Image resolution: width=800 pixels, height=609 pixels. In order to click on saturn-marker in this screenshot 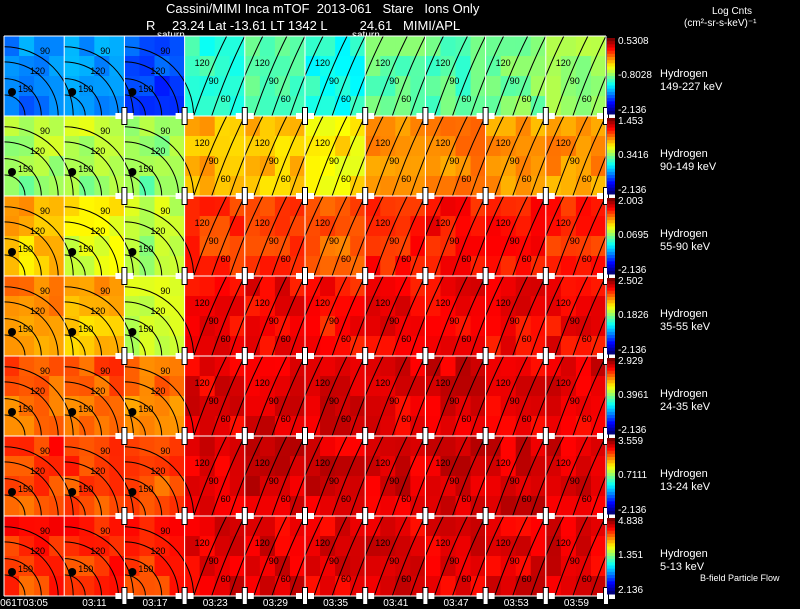, I will do `click(72, 92)`.